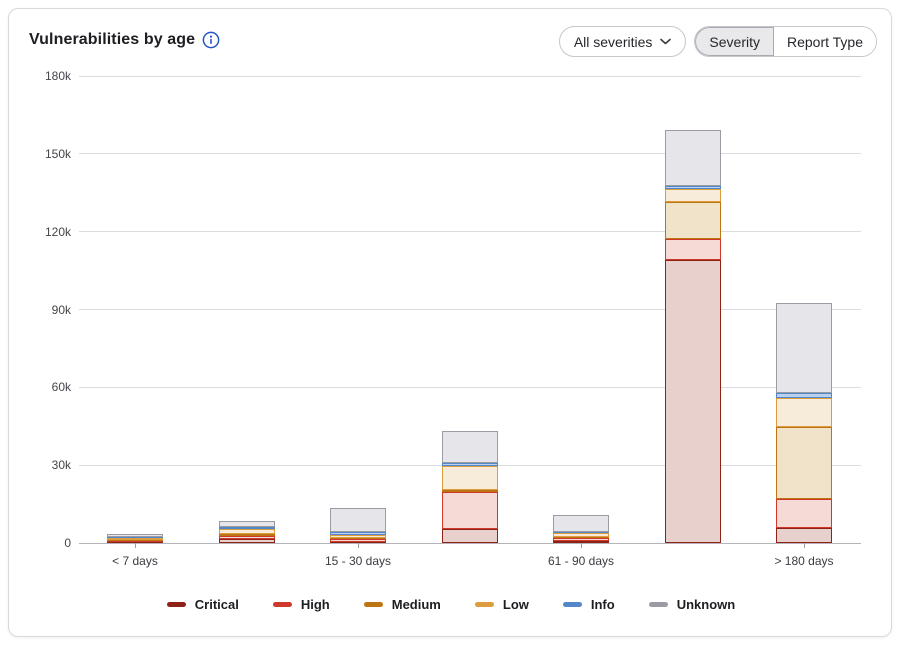 This screenshot has height=645, width=900. I want to click on y-axis-label: 0, so click(67, 543).